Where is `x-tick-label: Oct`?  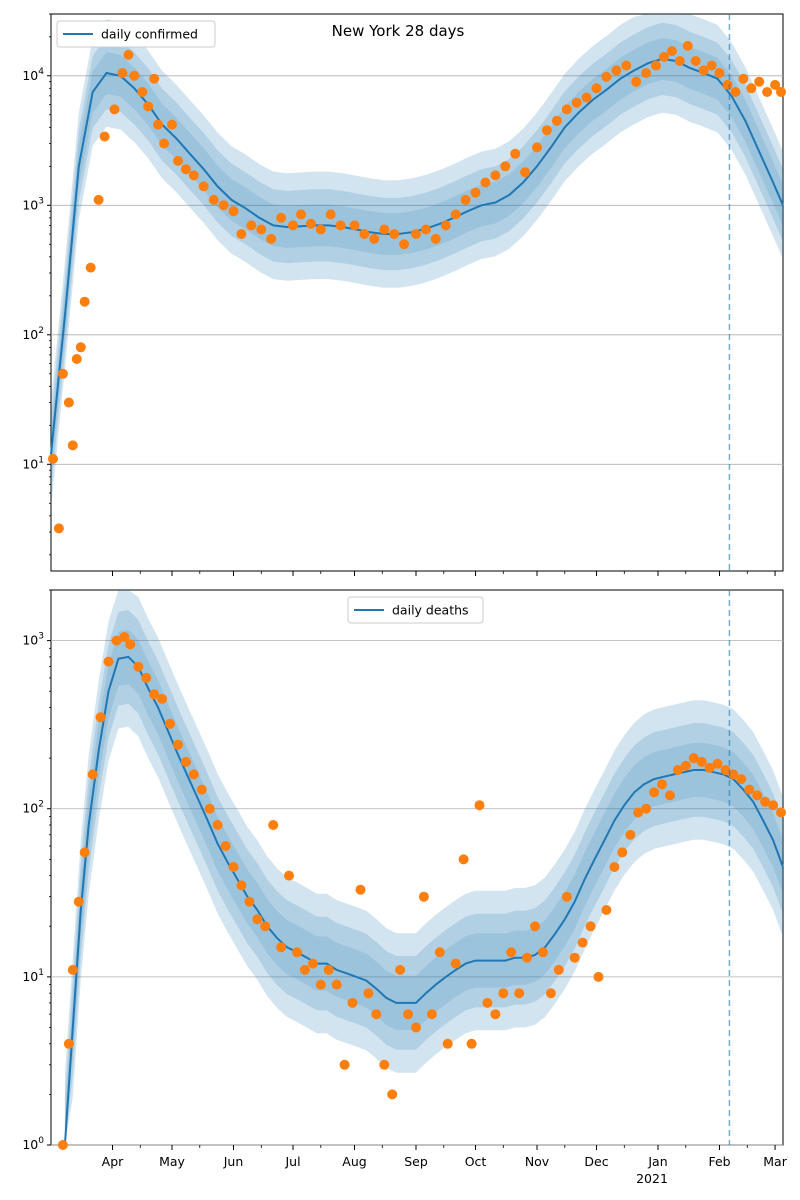
x-tick-label: Oct is located at coordinates (476, 1161).